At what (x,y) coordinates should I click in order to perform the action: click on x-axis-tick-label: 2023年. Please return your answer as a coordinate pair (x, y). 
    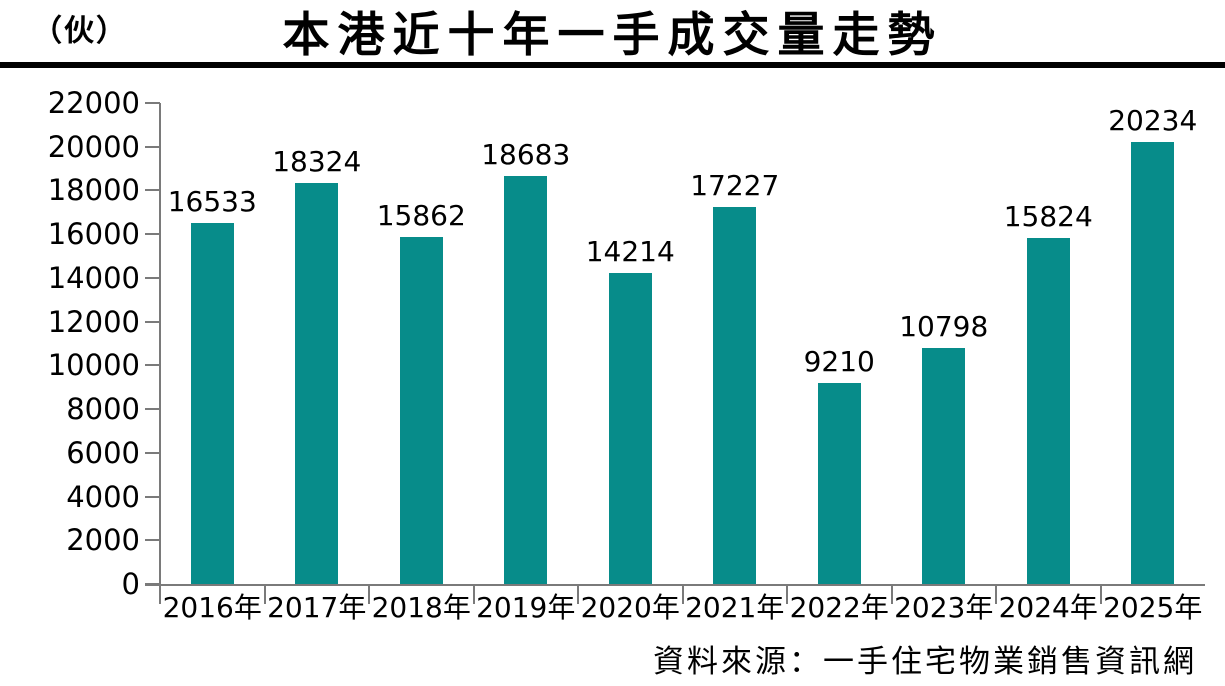
    Looking at the image, I should click on (944, 607).